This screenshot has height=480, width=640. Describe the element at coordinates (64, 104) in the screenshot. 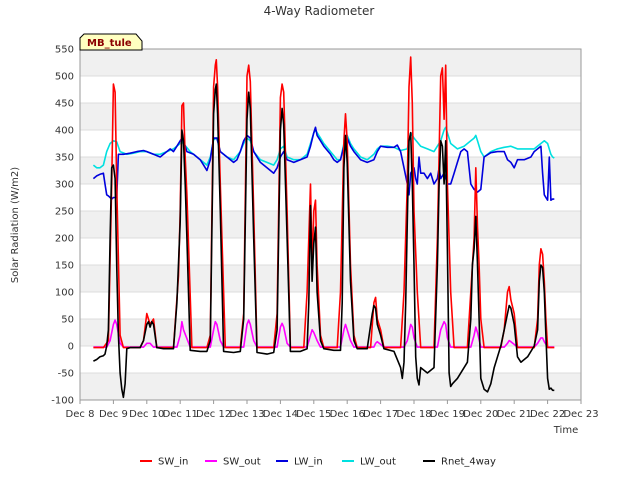

I see `y-tick-label: 450` at that location.